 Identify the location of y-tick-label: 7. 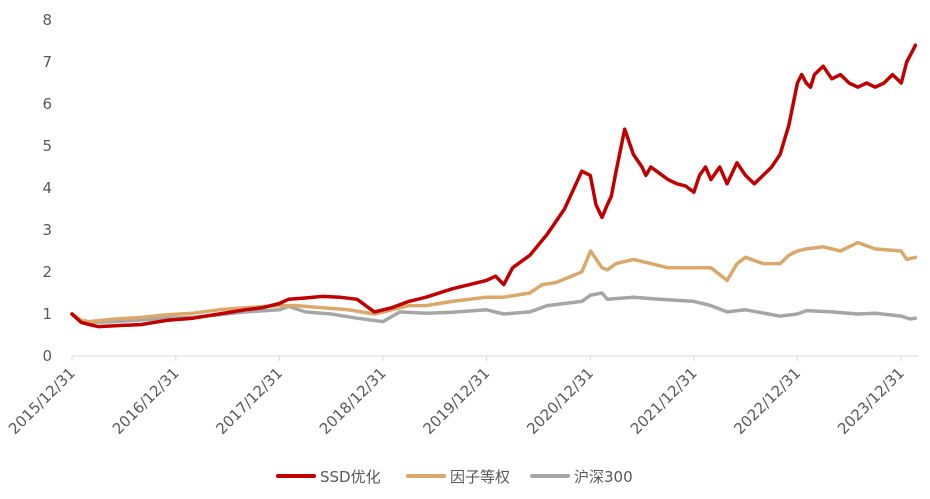
(47, 62).